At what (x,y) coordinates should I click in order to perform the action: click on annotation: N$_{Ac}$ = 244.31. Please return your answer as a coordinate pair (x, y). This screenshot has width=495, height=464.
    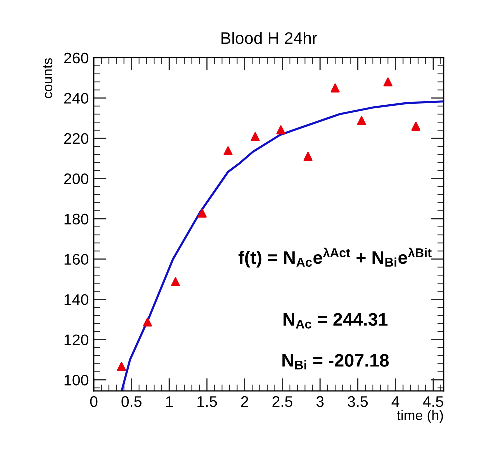
    Looking at the image, I should click on (336, 321).